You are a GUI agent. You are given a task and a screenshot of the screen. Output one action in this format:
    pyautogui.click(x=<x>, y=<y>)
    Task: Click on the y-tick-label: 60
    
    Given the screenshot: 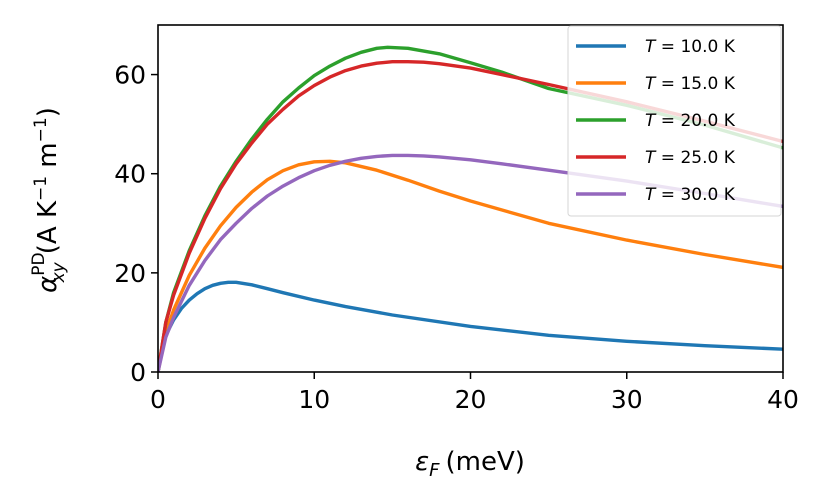 What is the action you would take?
    pyautogui.click(x=130, y=75)
    